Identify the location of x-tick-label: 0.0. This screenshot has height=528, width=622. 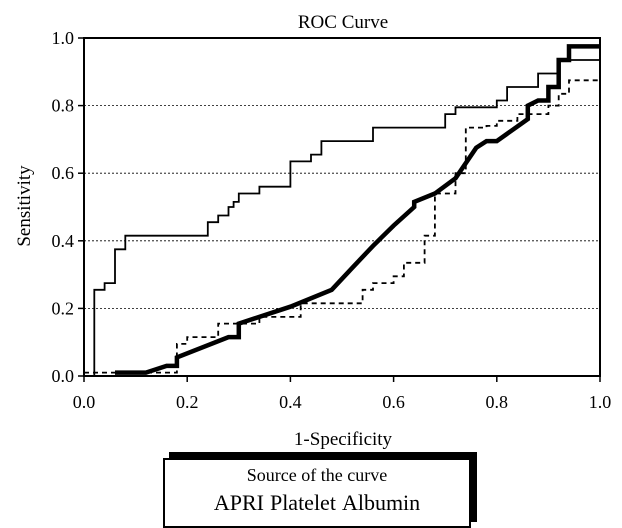
(84, 402).